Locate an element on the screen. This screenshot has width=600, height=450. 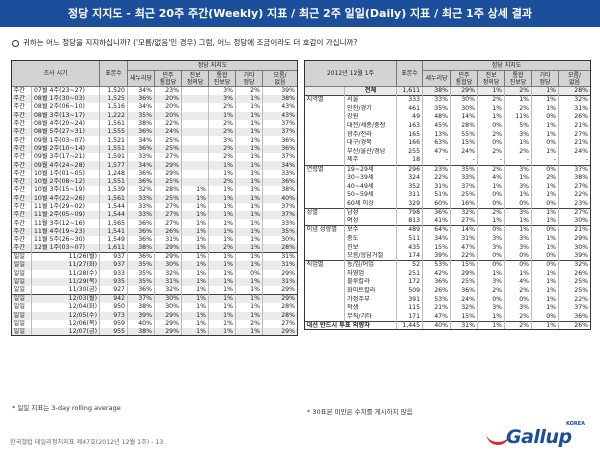
row-tonghap-jinbo: 0% is located at coordinates (518, 299).